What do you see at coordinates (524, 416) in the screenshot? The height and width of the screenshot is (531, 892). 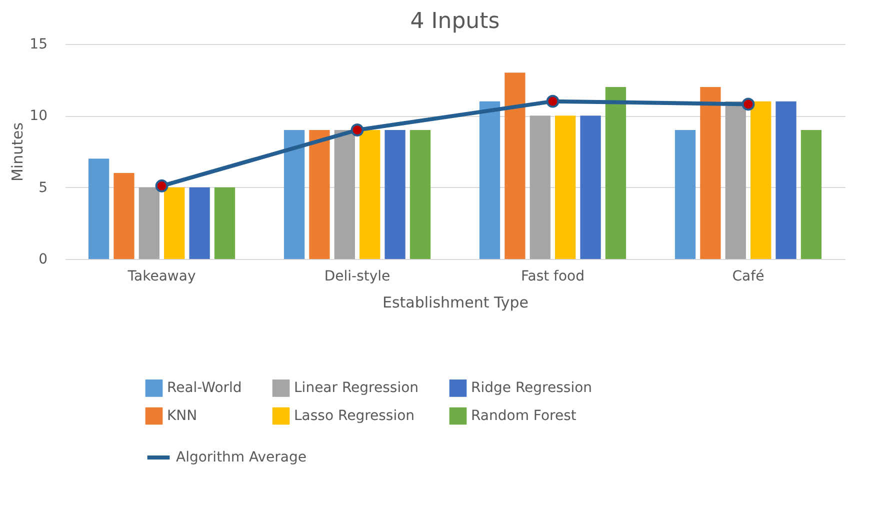 I see `legend-label: Random Forest` at bounding box center [524, 416].